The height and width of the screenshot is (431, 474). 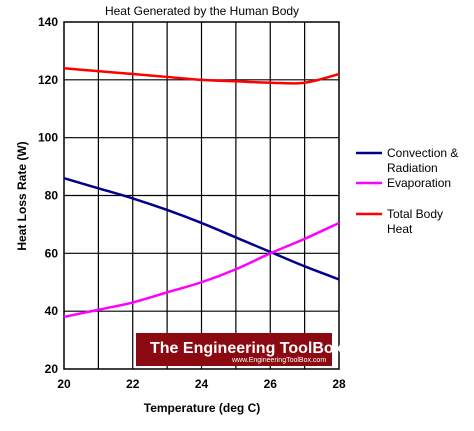 I want to click on x-tick-label: 22, so click(x=133, y=384).